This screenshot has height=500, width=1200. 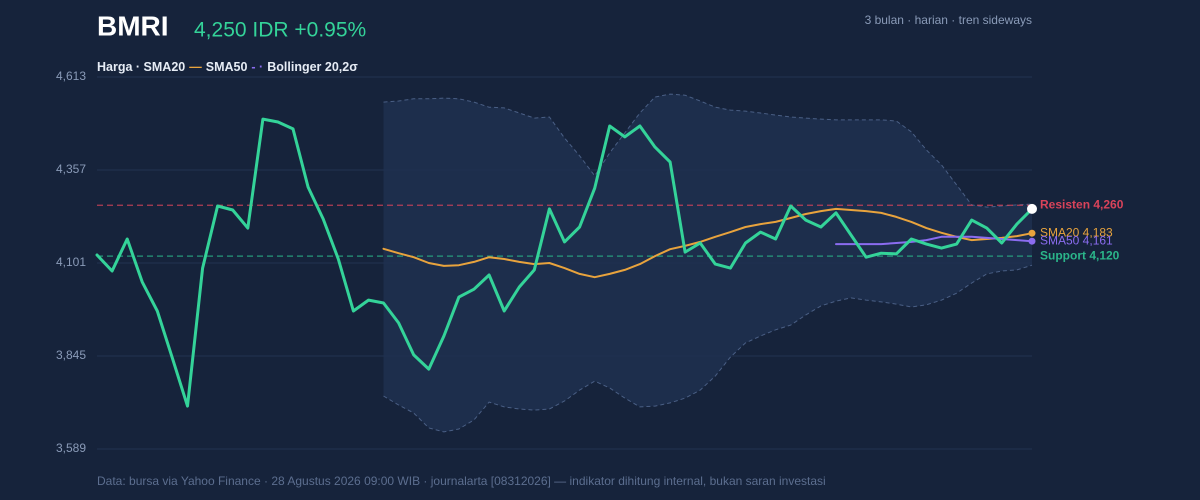 What do you see at coordinates (71, 76) in the screenshot?
I see `y-tick-label: 4,613` at bounding box center [71, 76].